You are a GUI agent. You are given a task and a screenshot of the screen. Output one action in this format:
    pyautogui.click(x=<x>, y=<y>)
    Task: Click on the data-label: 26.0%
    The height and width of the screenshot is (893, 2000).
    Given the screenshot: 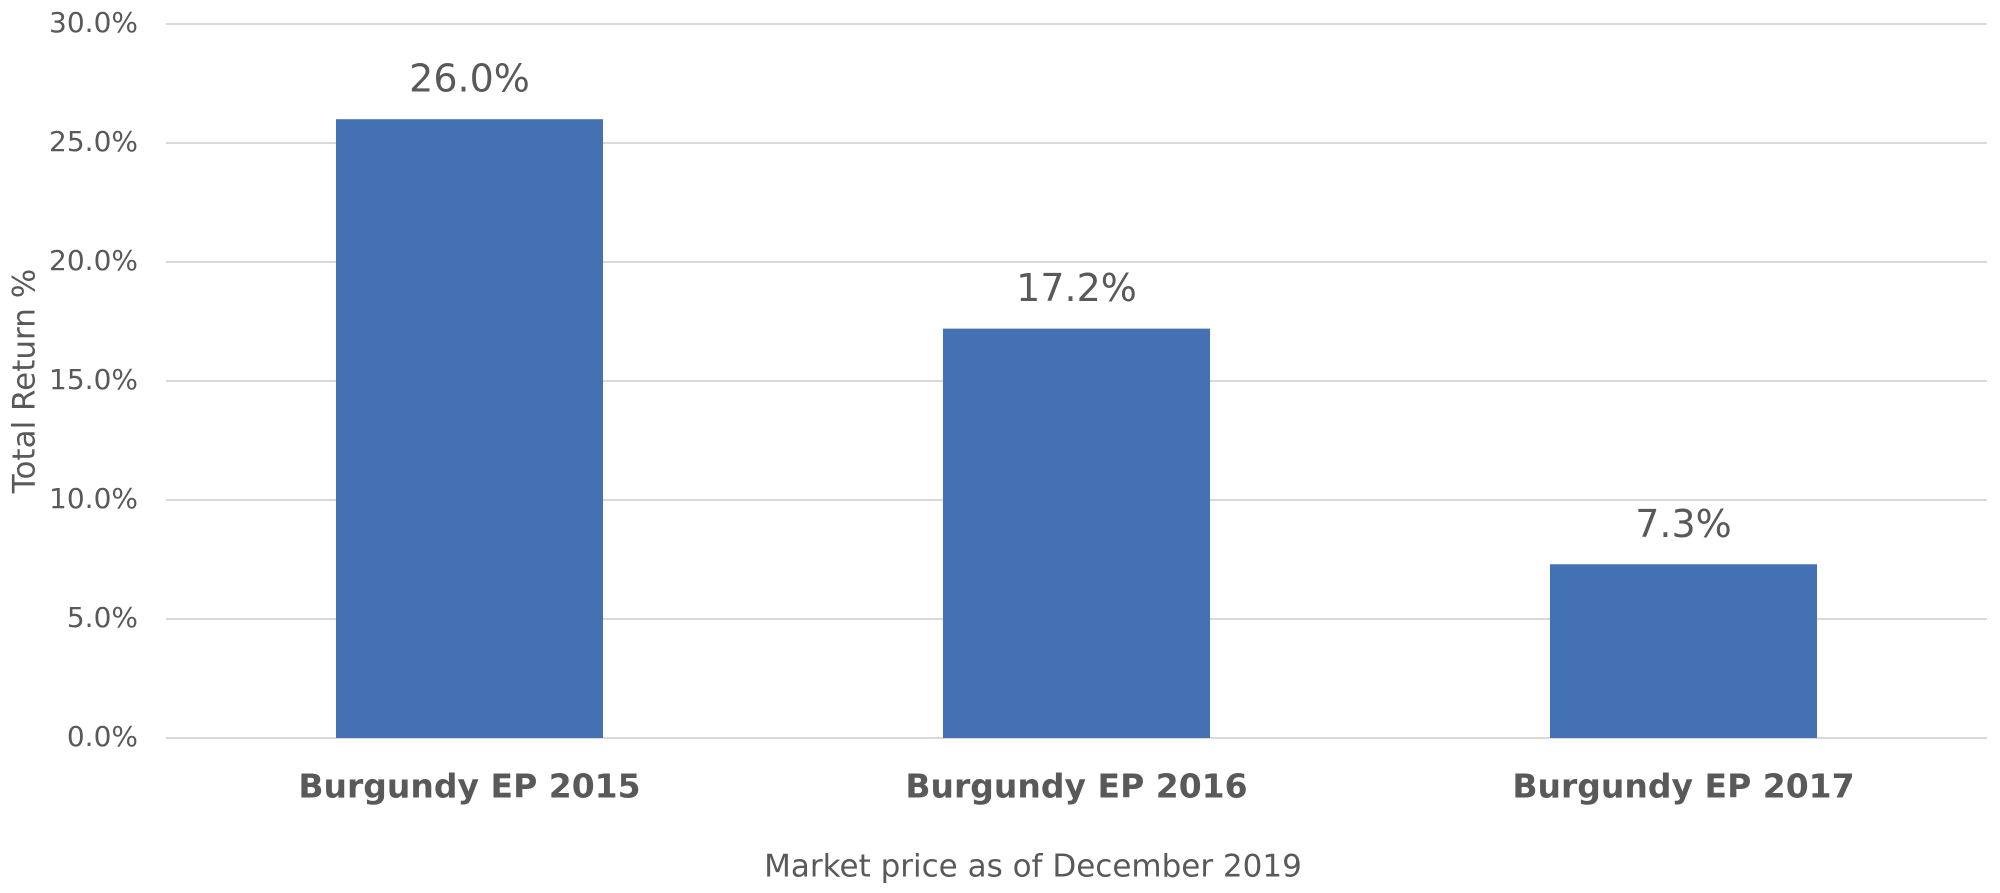 What is the action you would take?
    pyautogui.click(x=469, y=79)
    